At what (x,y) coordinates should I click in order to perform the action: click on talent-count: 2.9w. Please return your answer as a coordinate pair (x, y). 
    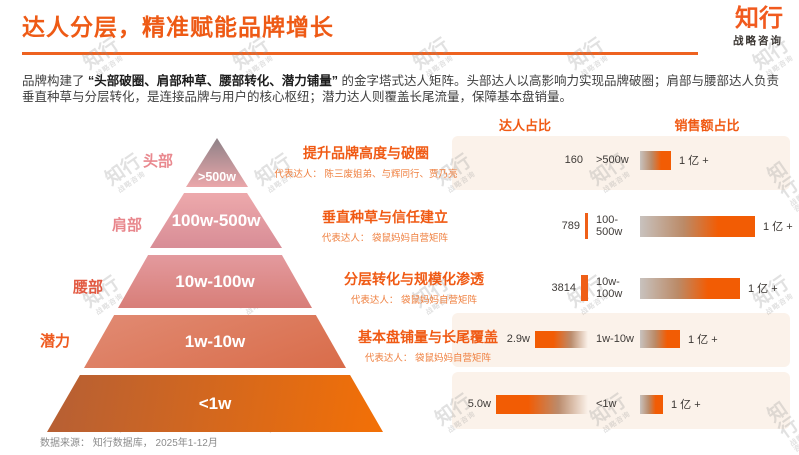
    Looking at the image, I should click on (518, 339).